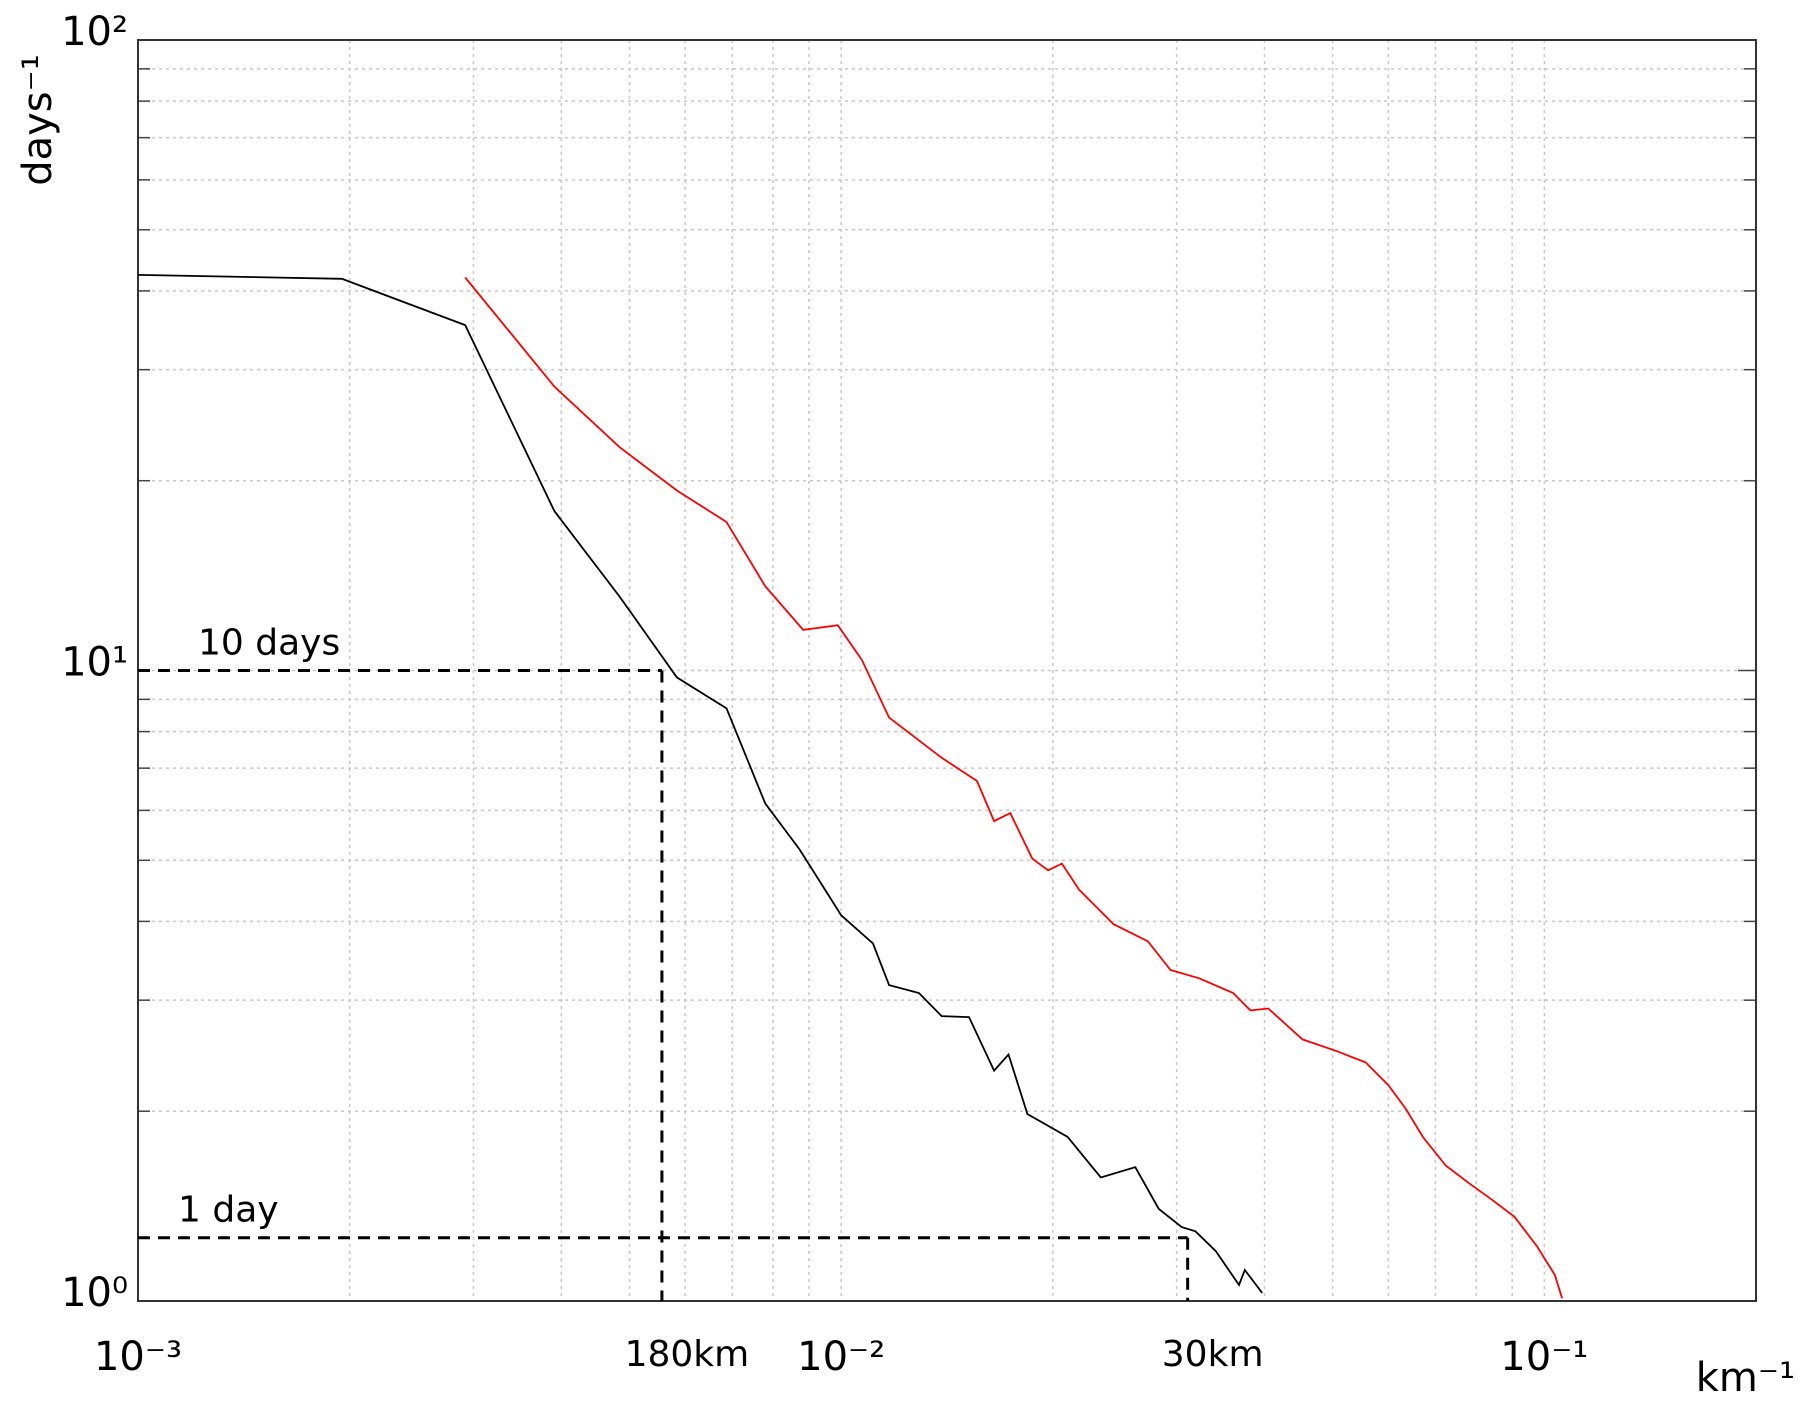 This screenshot has width=1800, height=1405. Describe the element at coordinates (38, 120) in the screenshot. I see `y-axis-label: days⁻¹` at that location.